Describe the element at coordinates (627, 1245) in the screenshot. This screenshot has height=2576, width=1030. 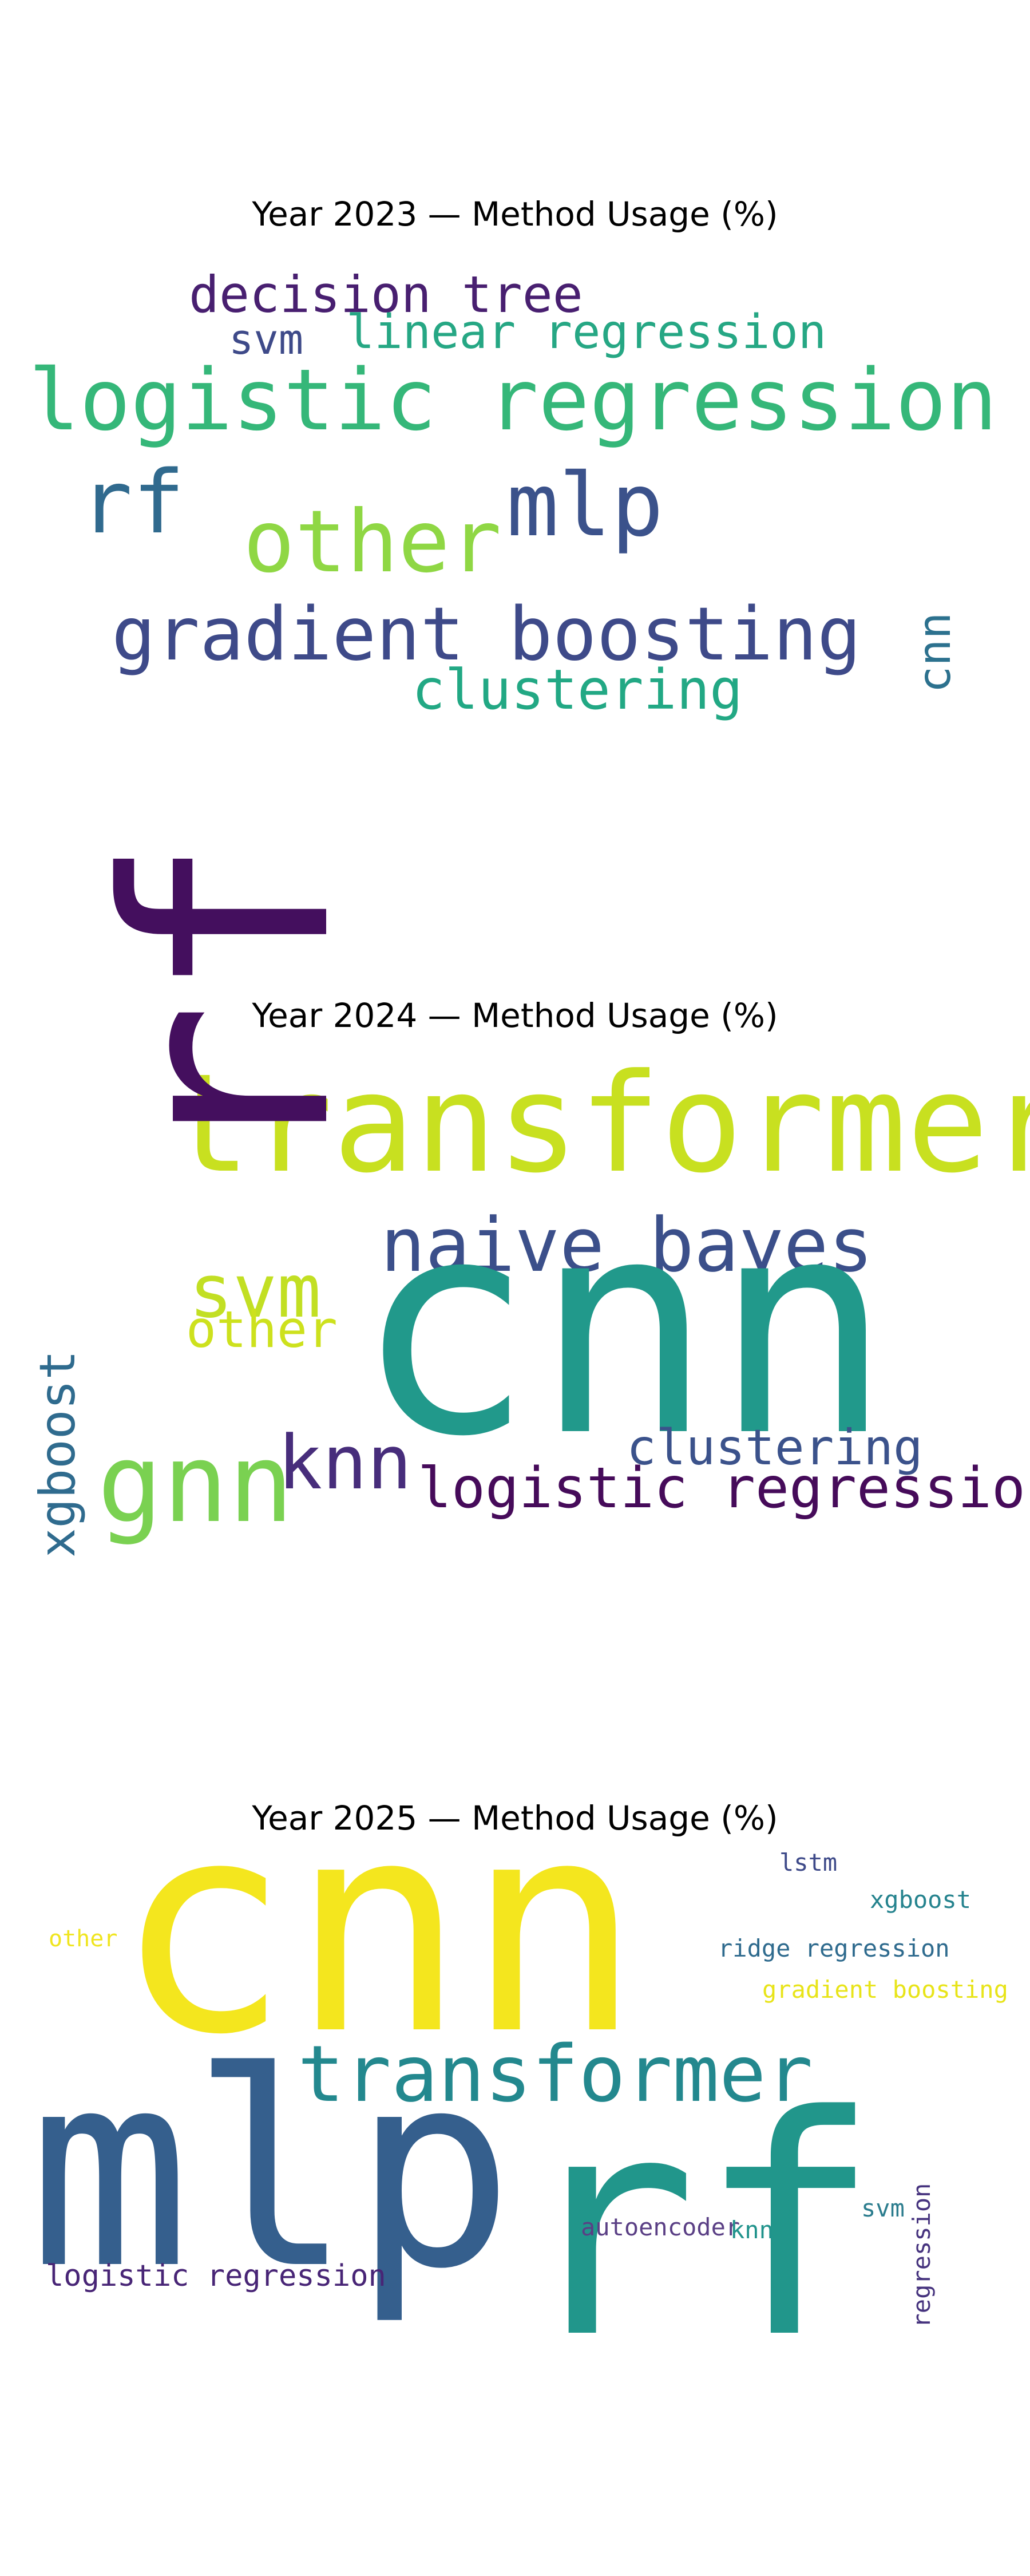
I see `word-naive-bayes: naive bayes` at that location.